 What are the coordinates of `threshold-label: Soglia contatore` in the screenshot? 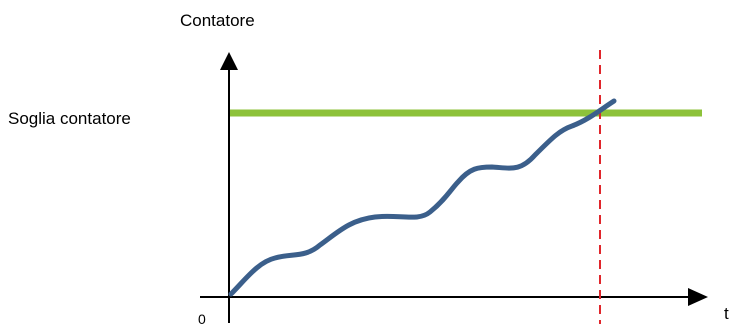 It's located at (69, 118).